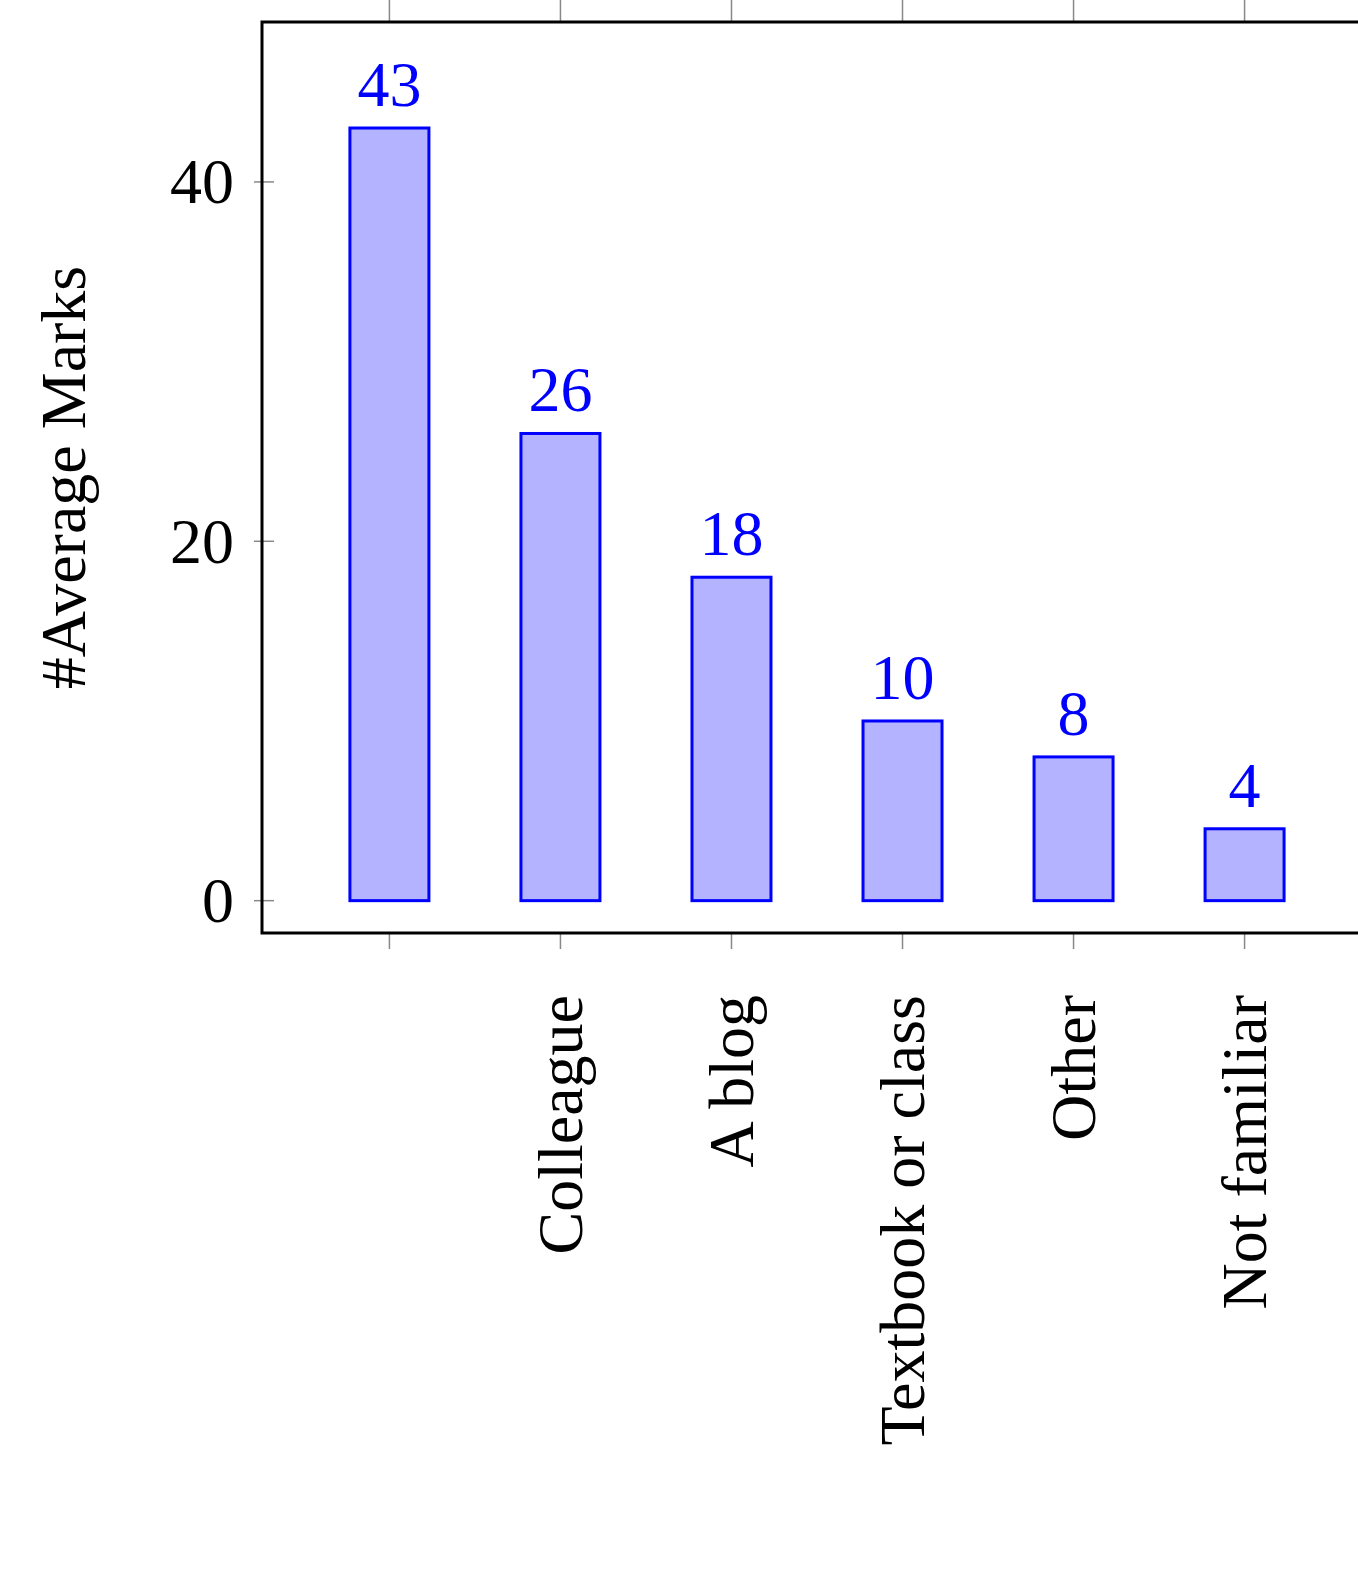  I want to click on x-tick-label: Colleague, so click(560, 1125).